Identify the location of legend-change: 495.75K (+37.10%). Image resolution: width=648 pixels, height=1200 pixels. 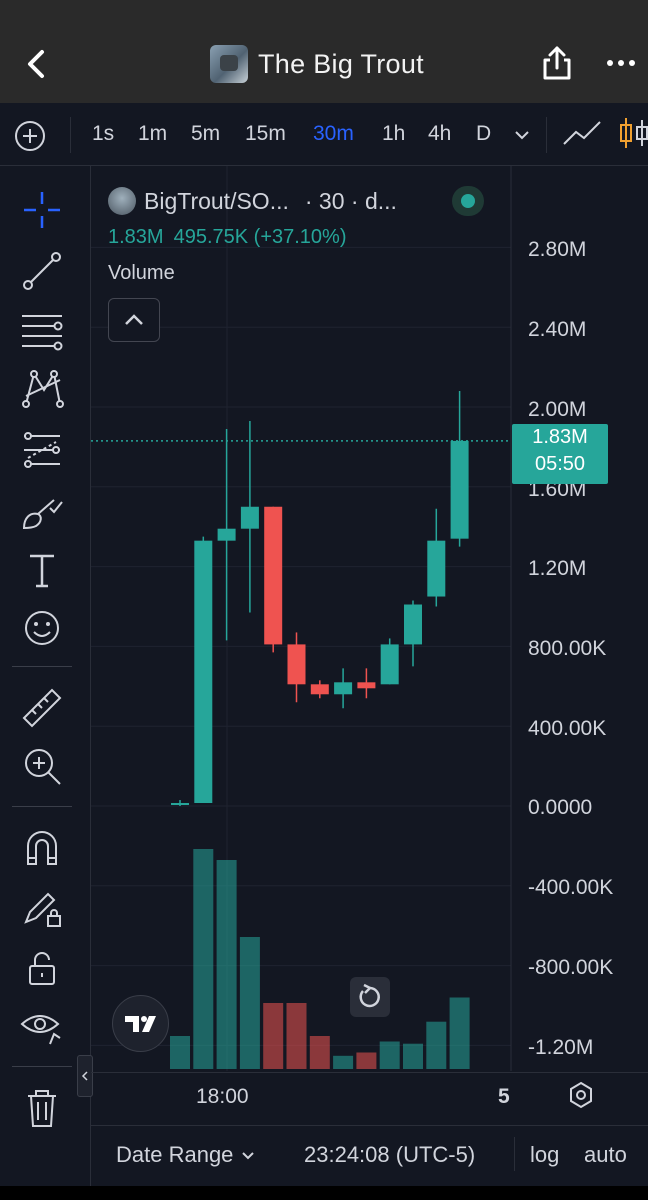
(260, 237).